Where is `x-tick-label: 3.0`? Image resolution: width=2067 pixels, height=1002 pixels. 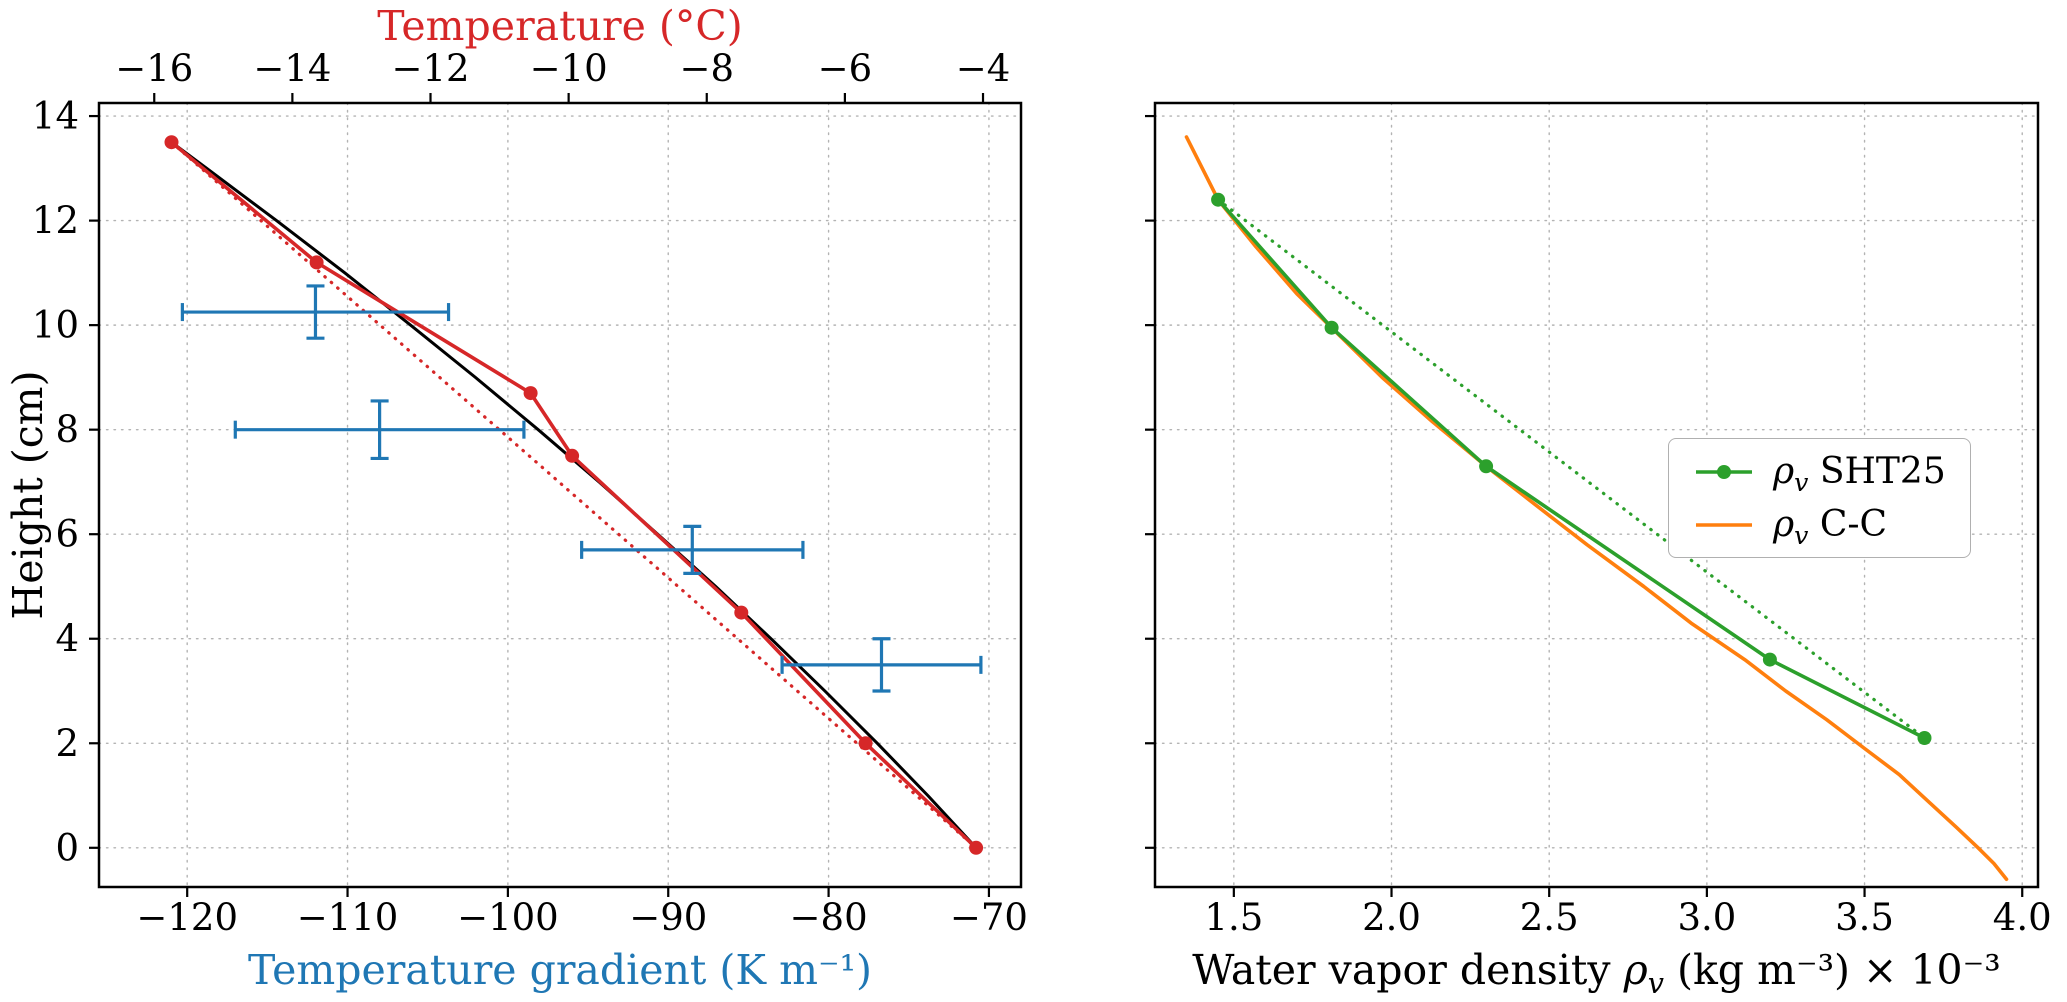 x-tick-label: 3.0 is located at coordinates (1706, 917).